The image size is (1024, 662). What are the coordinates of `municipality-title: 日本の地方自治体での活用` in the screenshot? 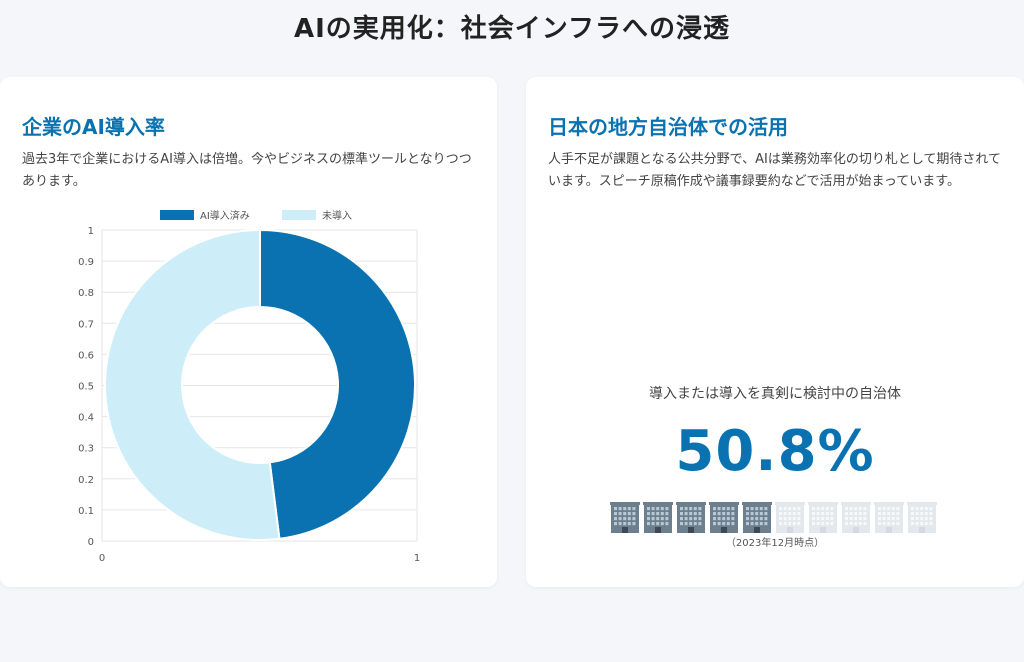 It's located at (668, 127).